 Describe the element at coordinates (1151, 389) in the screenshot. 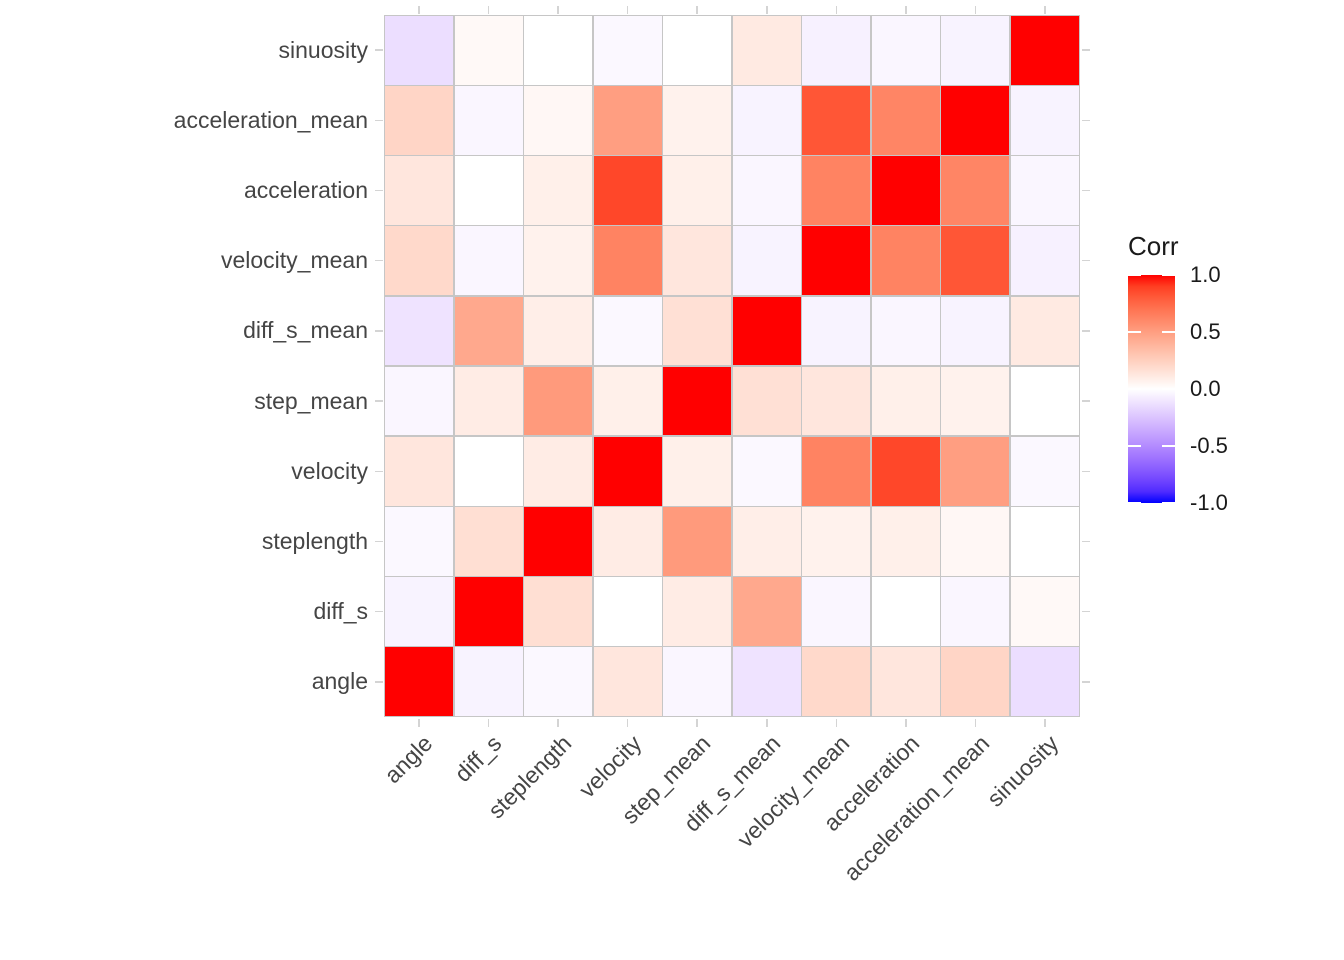

I see `legend-colorbar` at that location.